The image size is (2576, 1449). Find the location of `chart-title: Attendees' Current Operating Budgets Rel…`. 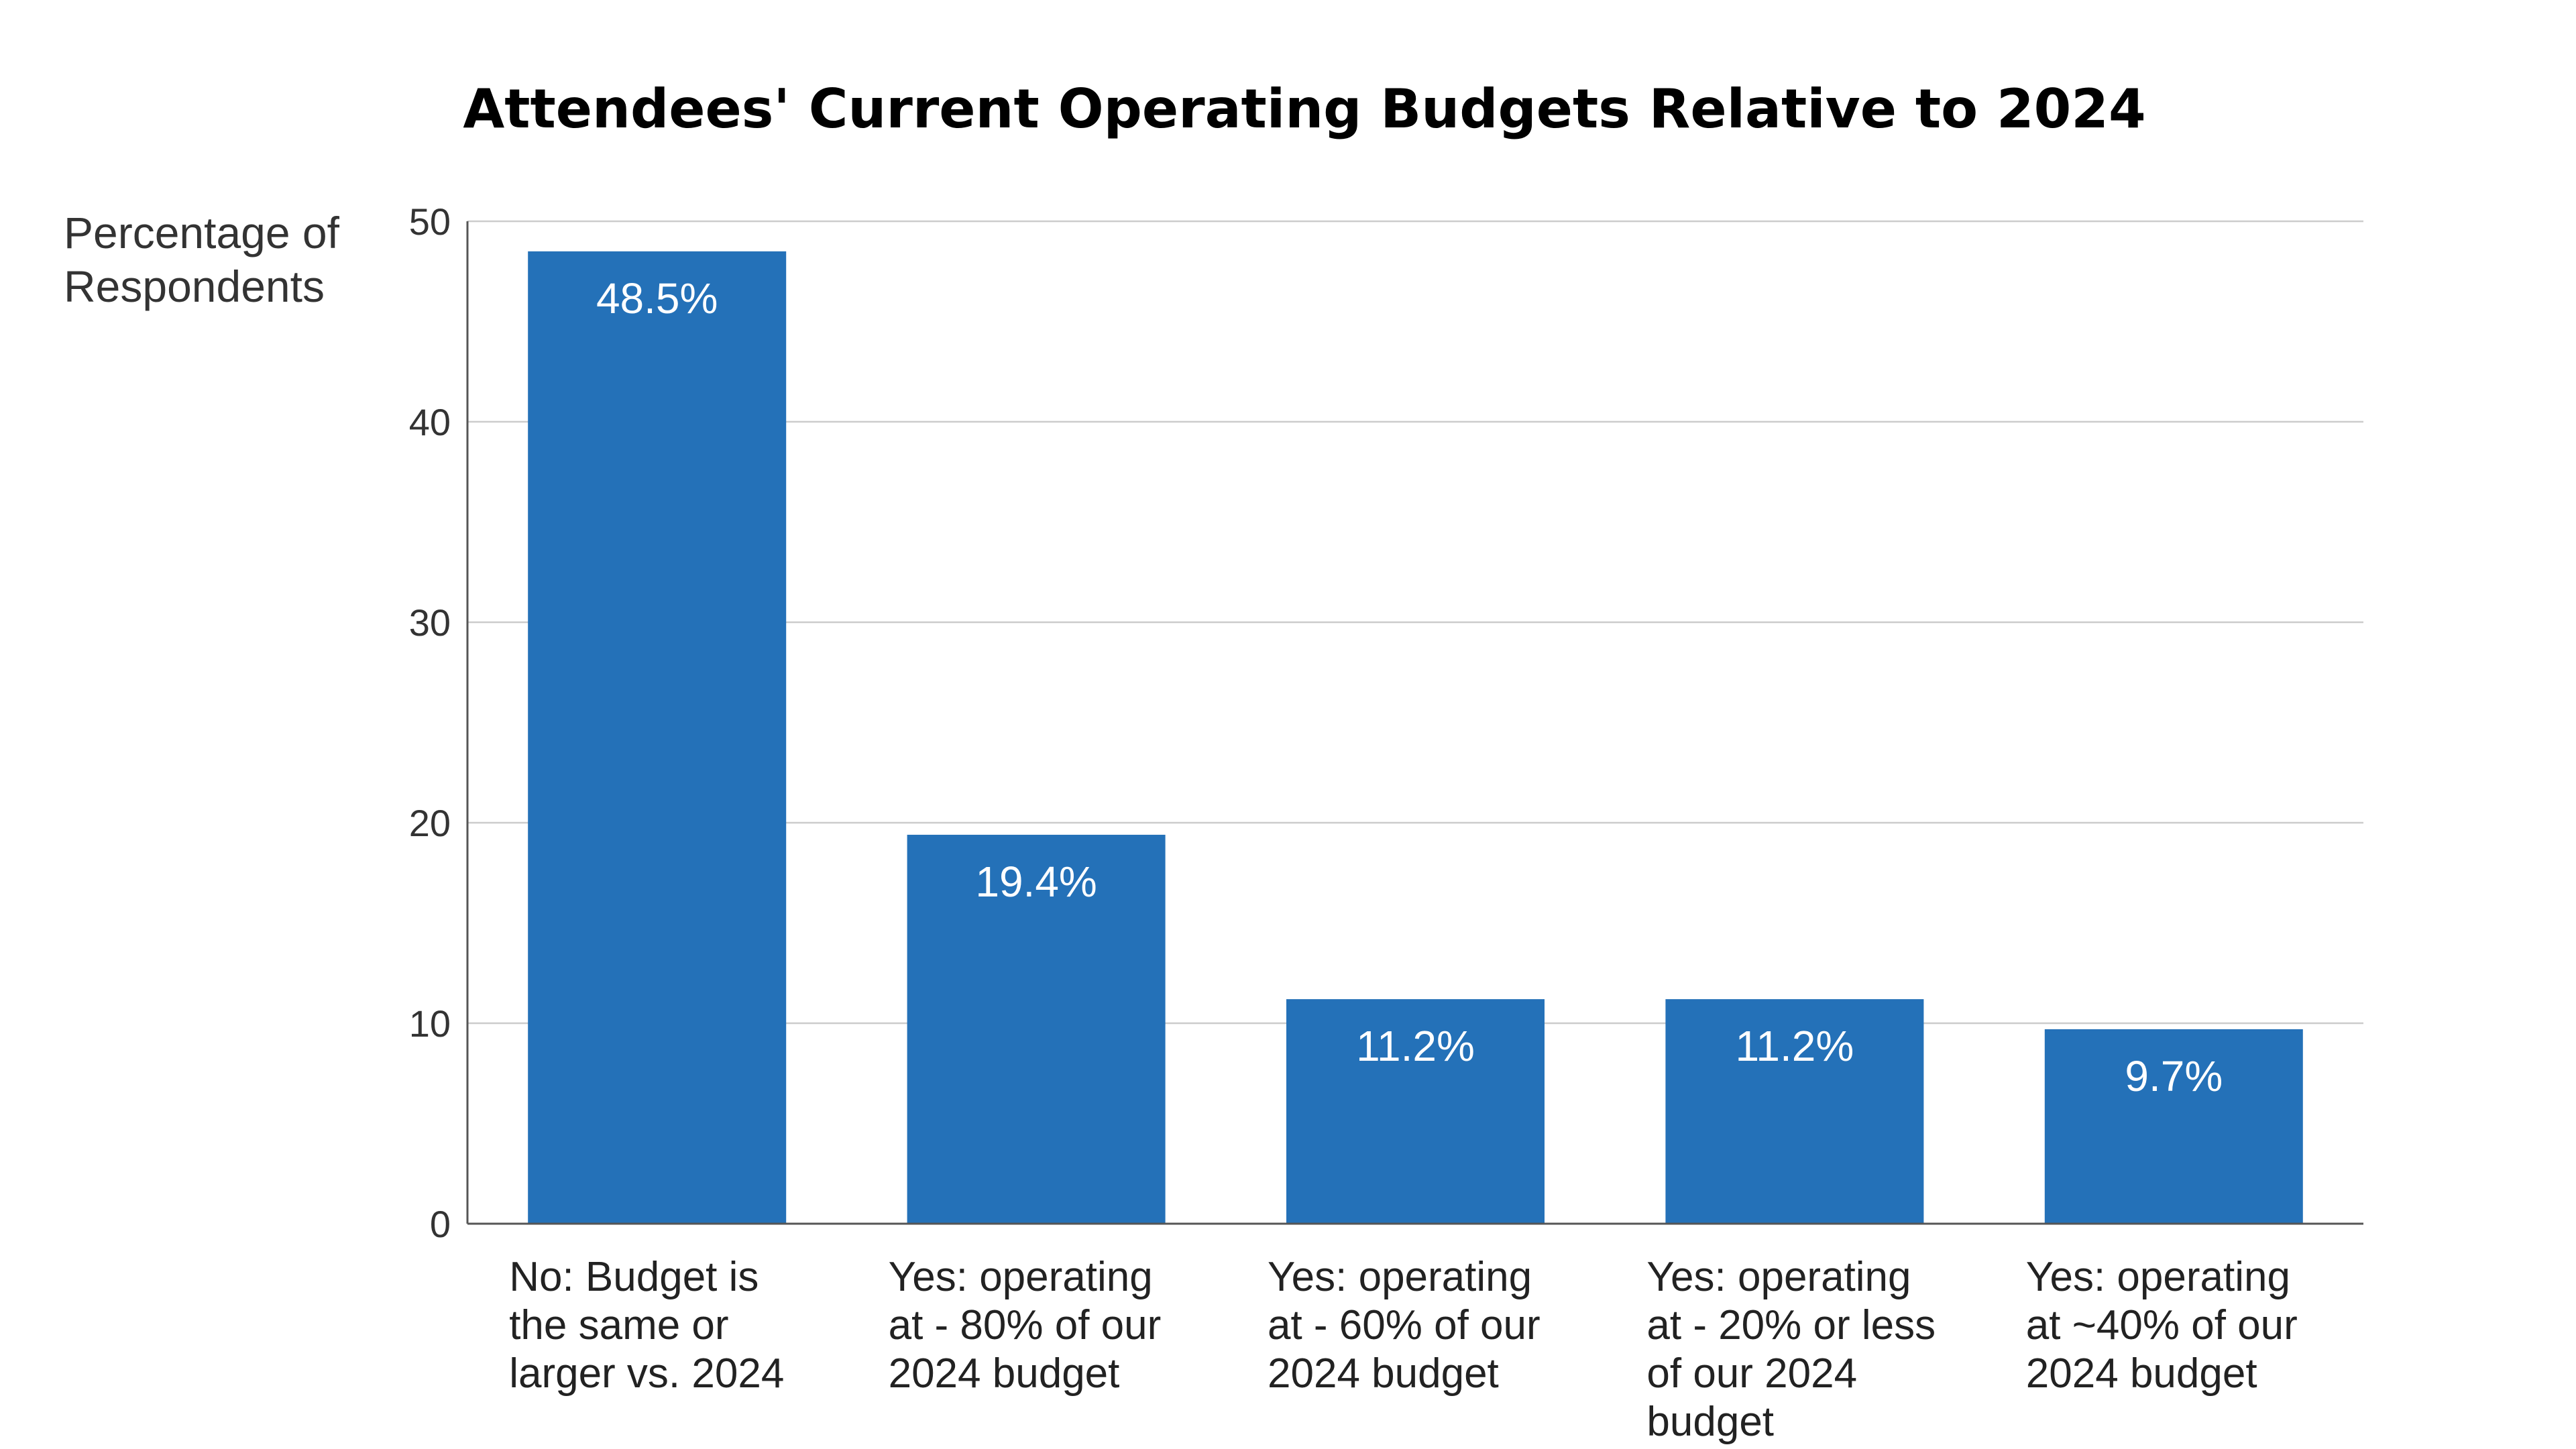

chart-title: Attendees' Current Operating Budgets Rel… is located at coordinates (1304, 109).